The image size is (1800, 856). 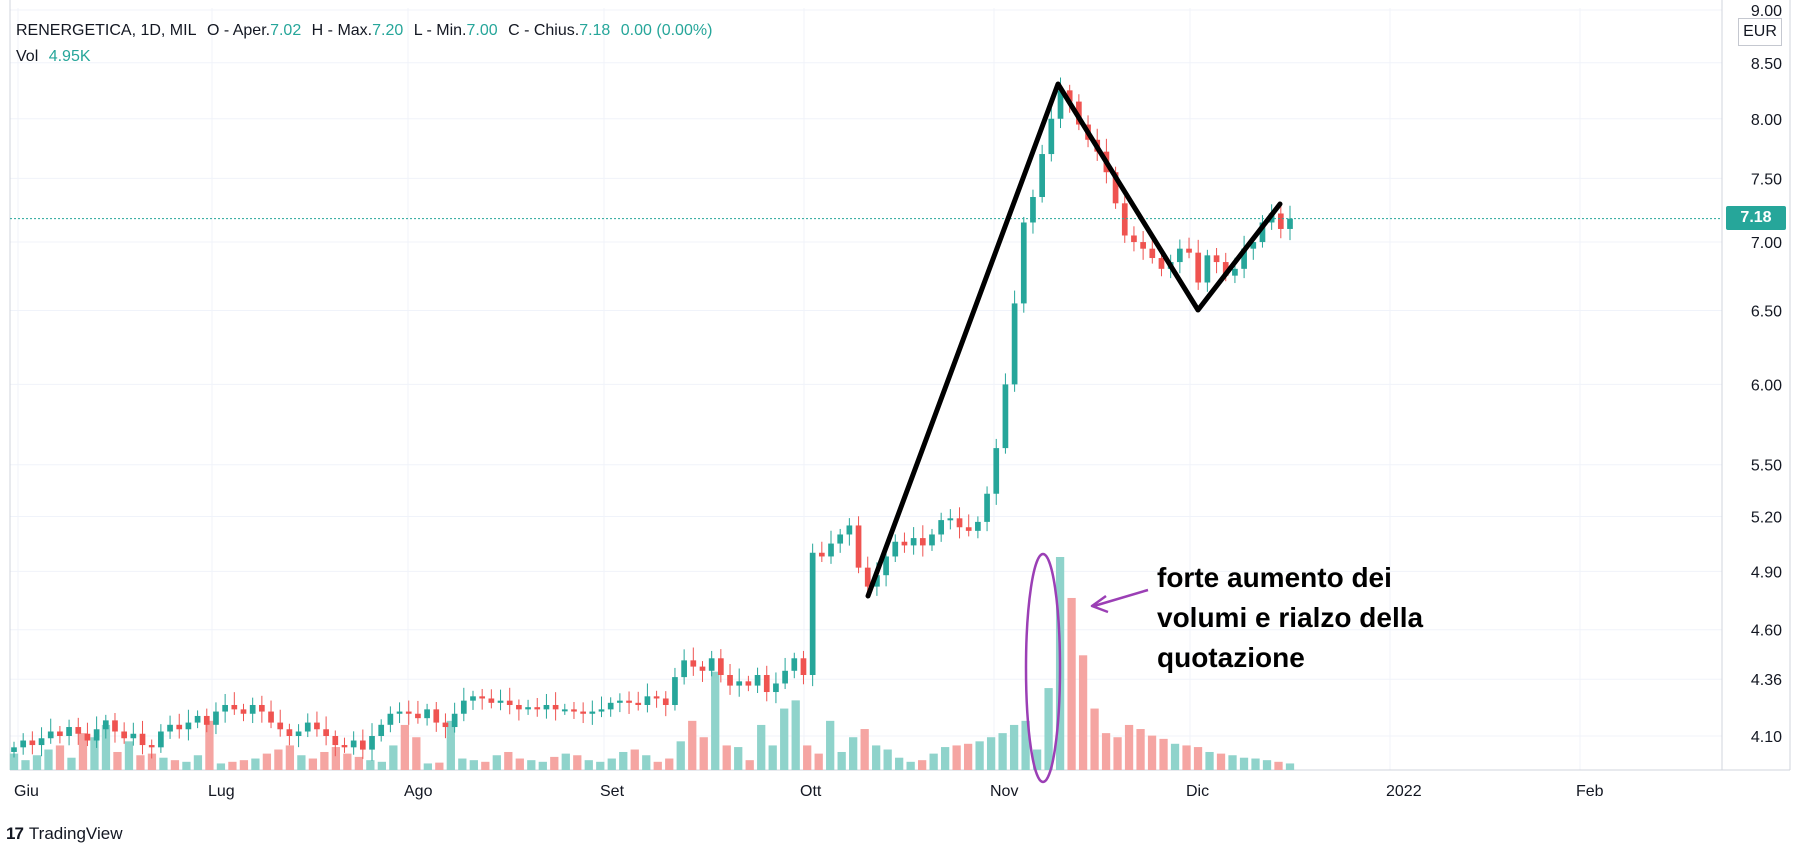 I want to click on tradingview-brand: 17 TradingView, so click(x=64, y=834).